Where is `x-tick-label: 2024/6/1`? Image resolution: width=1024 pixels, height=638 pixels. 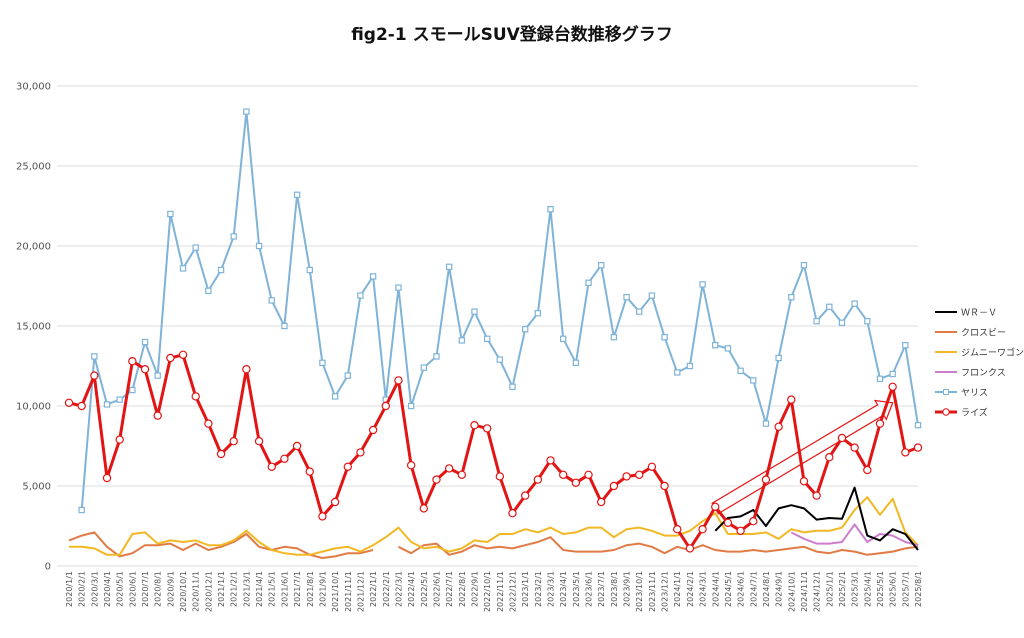 x-tick-label: 2024/6/1 is located at coordinates (741, 589).